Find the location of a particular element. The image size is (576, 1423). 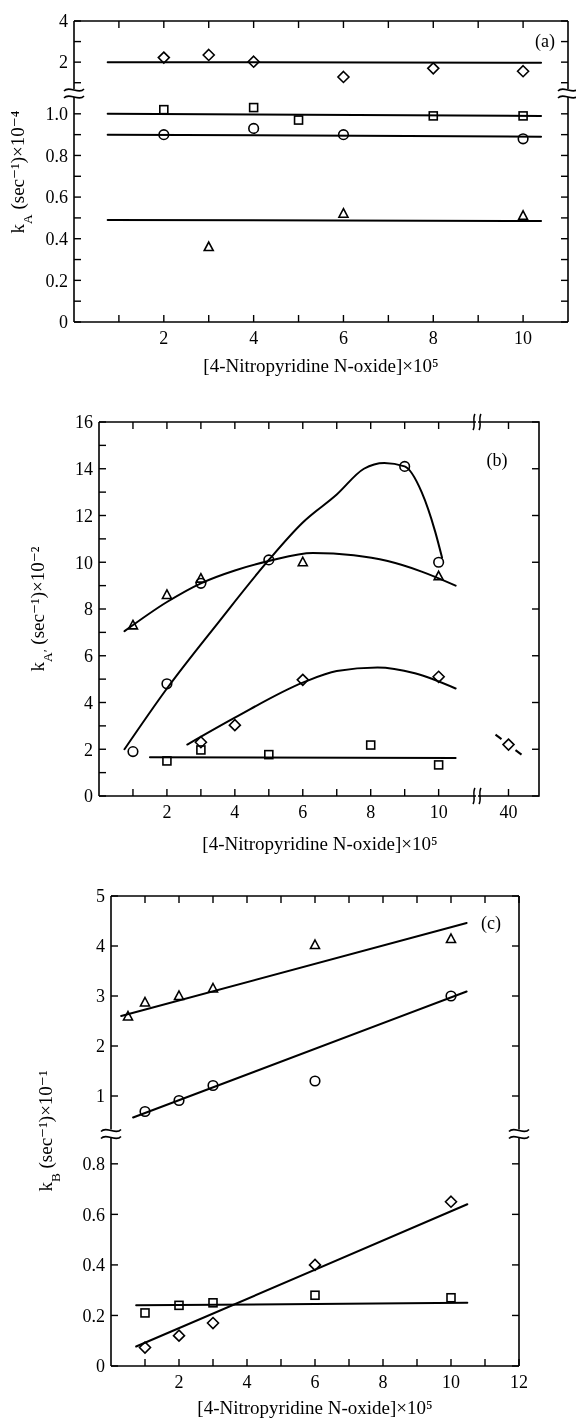

y-tick-label: 12 is located at coordinates (84, 515).